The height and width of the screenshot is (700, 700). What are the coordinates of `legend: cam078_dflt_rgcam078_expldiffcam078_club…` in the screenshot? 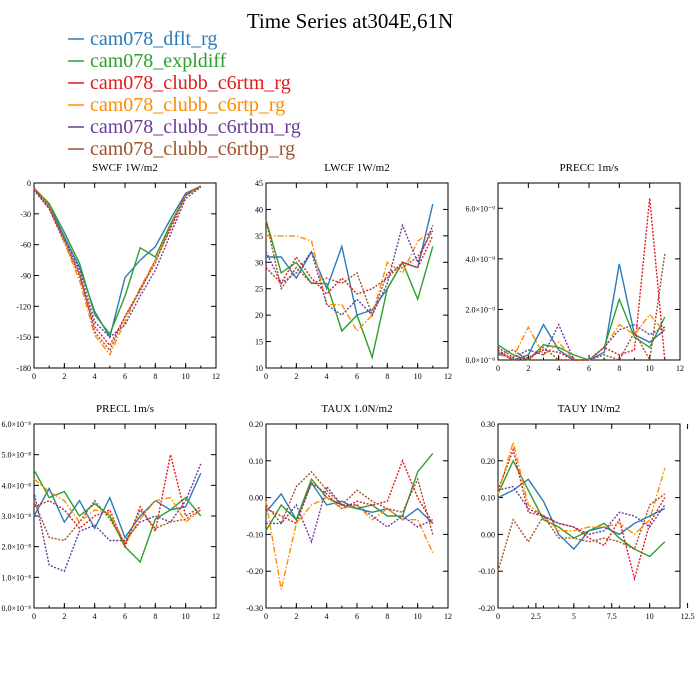 It's located at (184, 94).